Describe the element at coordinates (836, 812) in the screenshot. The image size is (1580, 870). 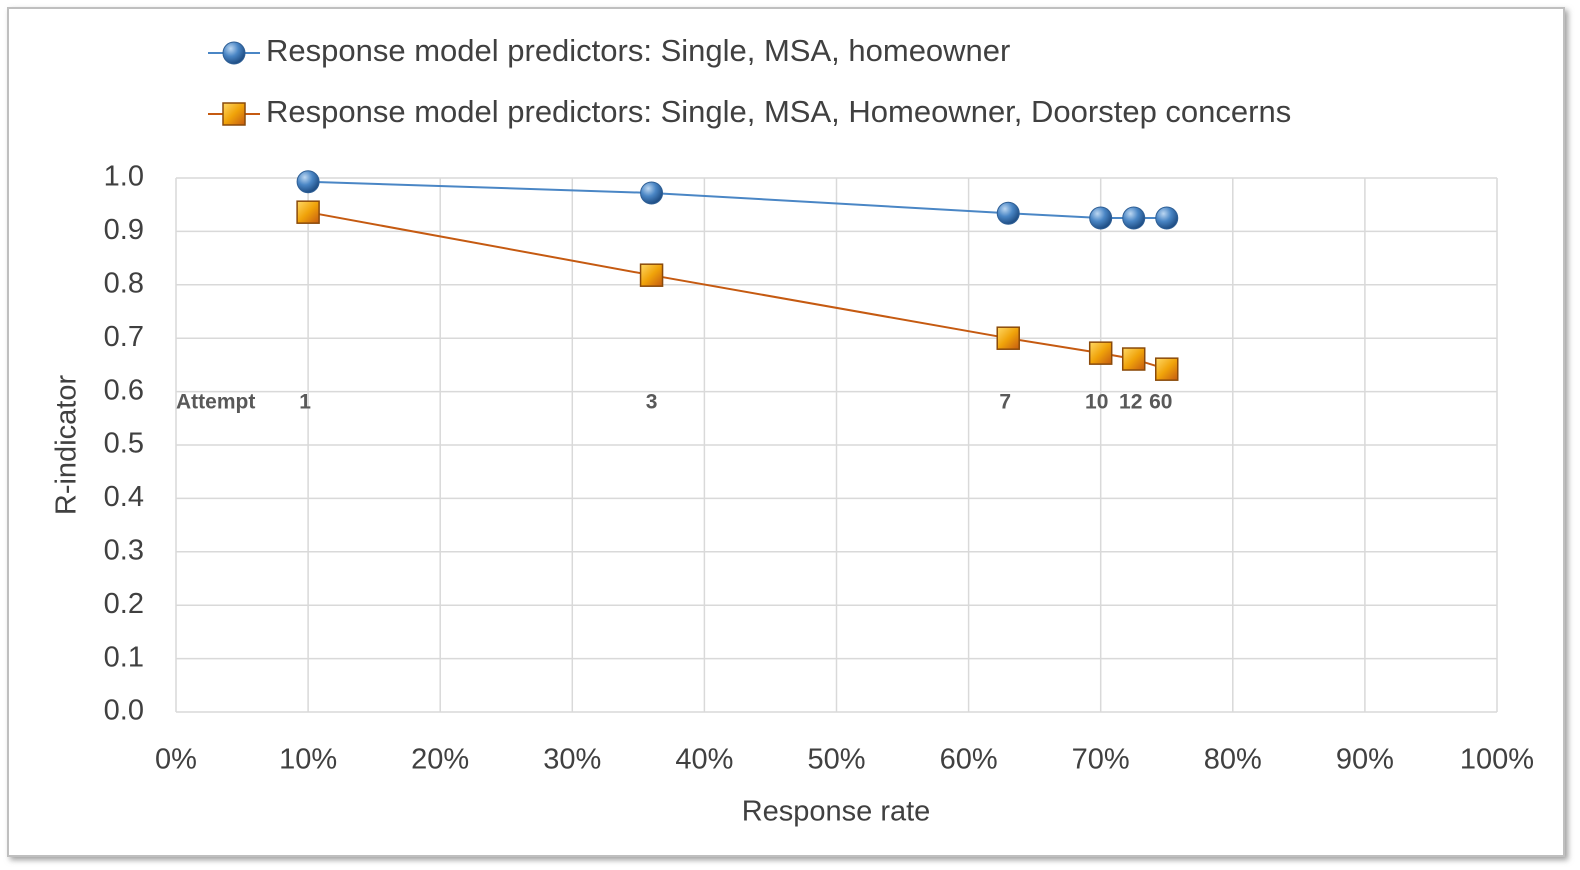
I see `x-axis-title: Response rate` at that location.